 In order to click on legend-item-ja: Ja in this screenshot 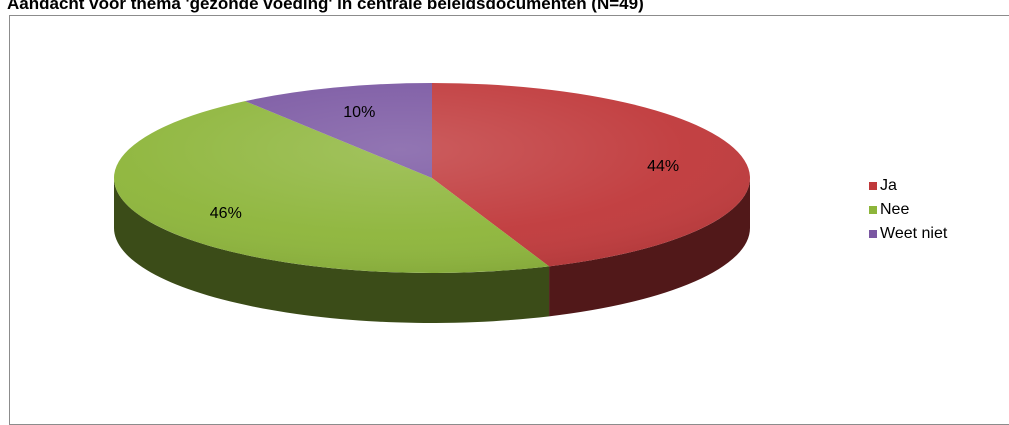, I will do `click(908, 186)`.